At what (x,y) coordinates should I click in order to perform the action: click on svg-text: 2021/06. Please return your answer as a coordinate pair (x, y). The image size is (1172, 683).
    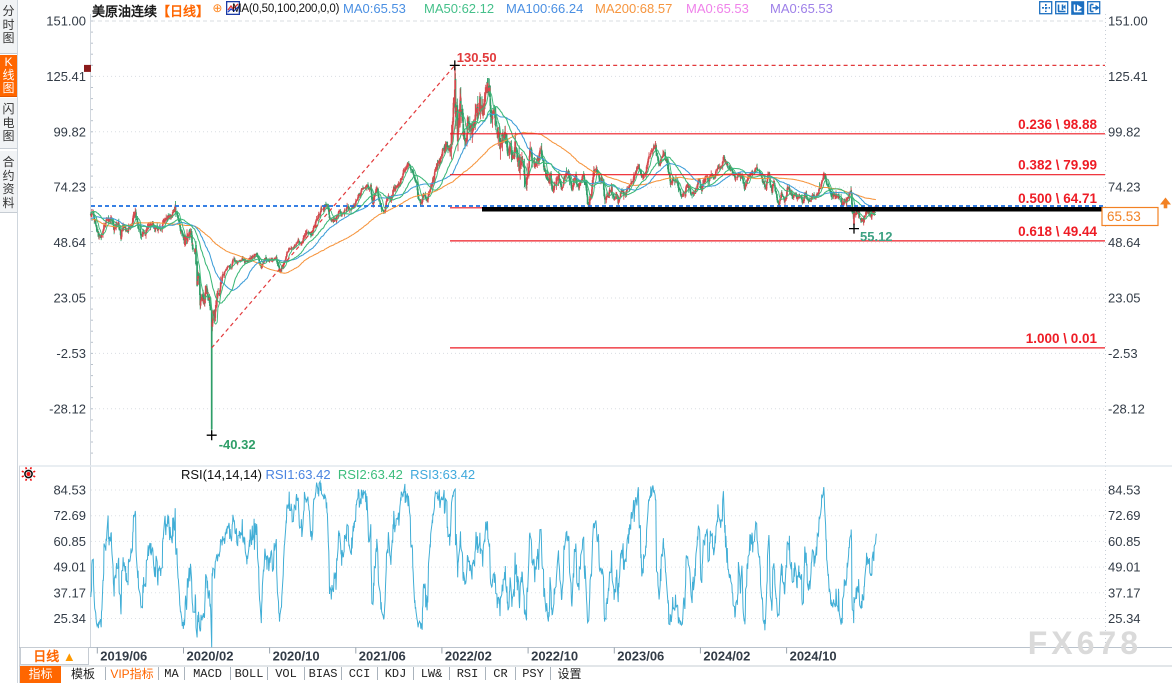
    Looking at the image, I should click on (382, 656).